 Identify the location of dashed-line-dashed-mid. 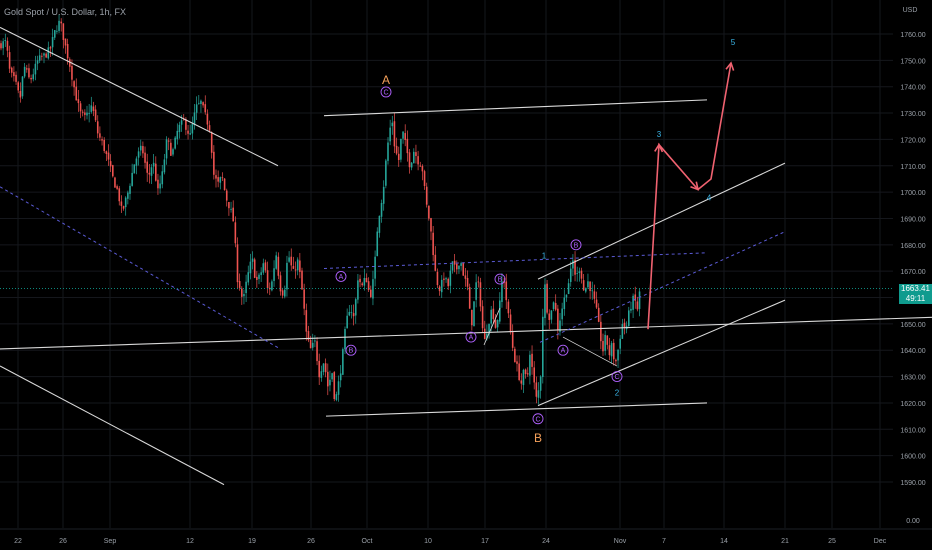
(515, 261).